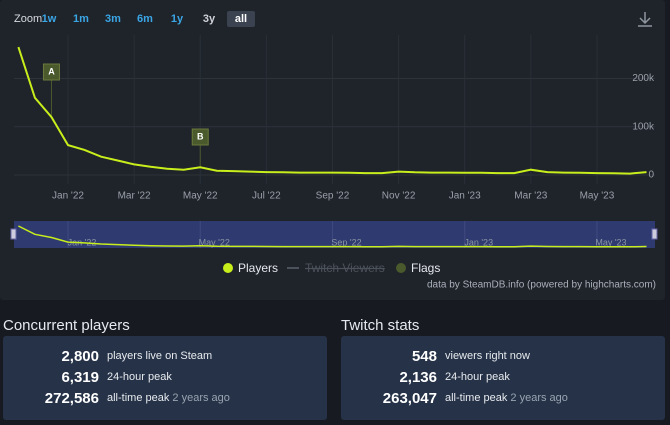  What do you see at coordinates (68, 196) in the screenshot?
I see `x-tick-label: Jan '22` at bounding box center [68, 196].